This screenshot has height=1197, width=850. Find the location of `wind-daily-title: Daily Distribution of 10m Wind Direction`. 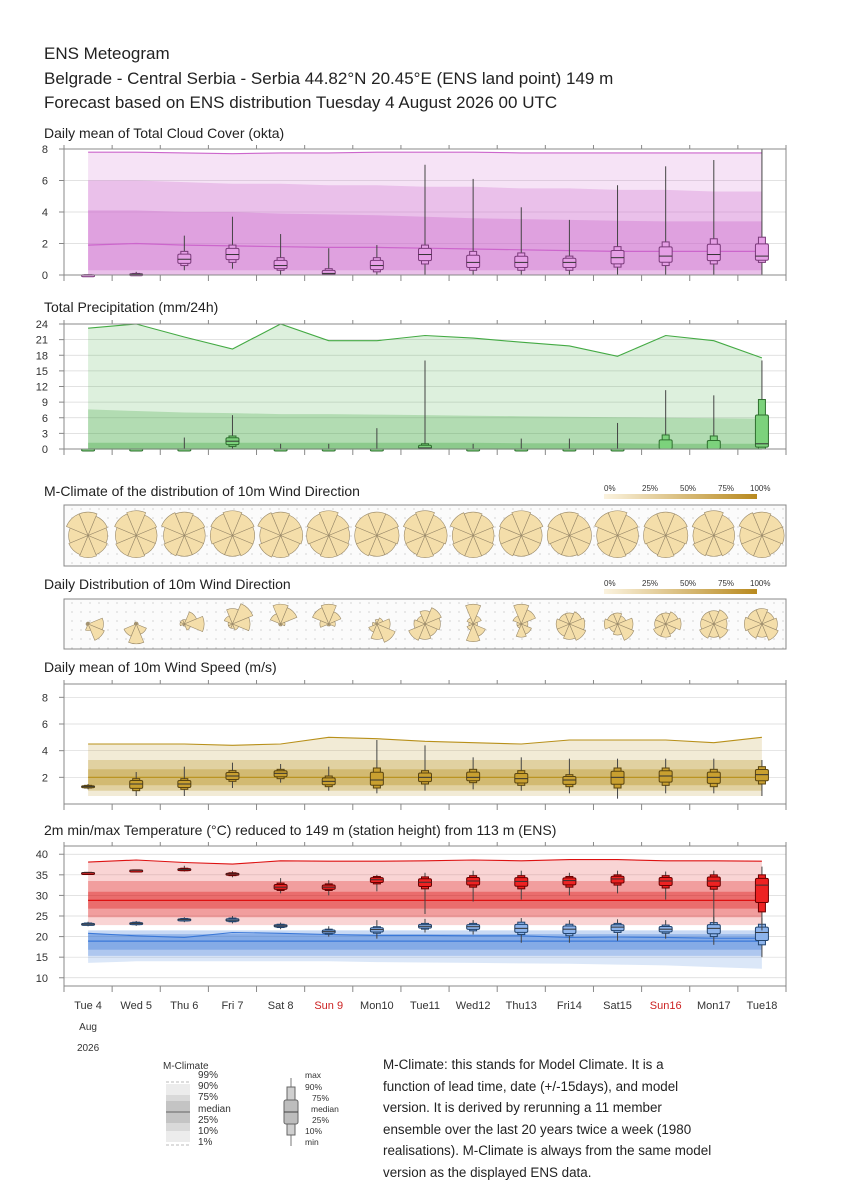

wind-daily-title: Daily Distribution of 10m Wind Direction is located at coordinates (167, 584).